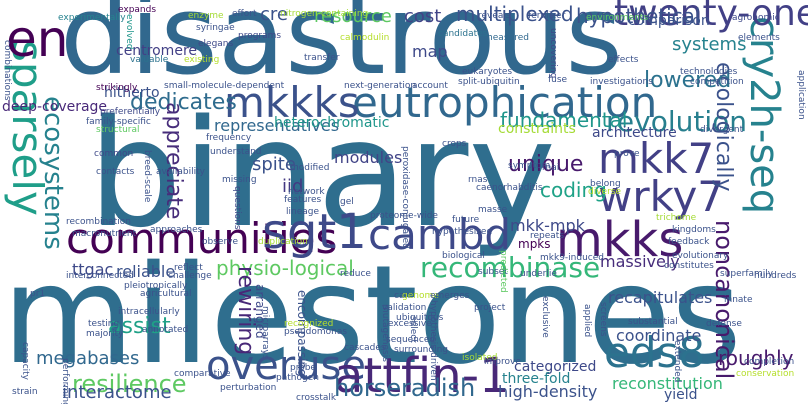  What do you see at coordinates (303, 368) in the screenshot?
I see `cloud-word: probe` at bounding box center [303, 368].